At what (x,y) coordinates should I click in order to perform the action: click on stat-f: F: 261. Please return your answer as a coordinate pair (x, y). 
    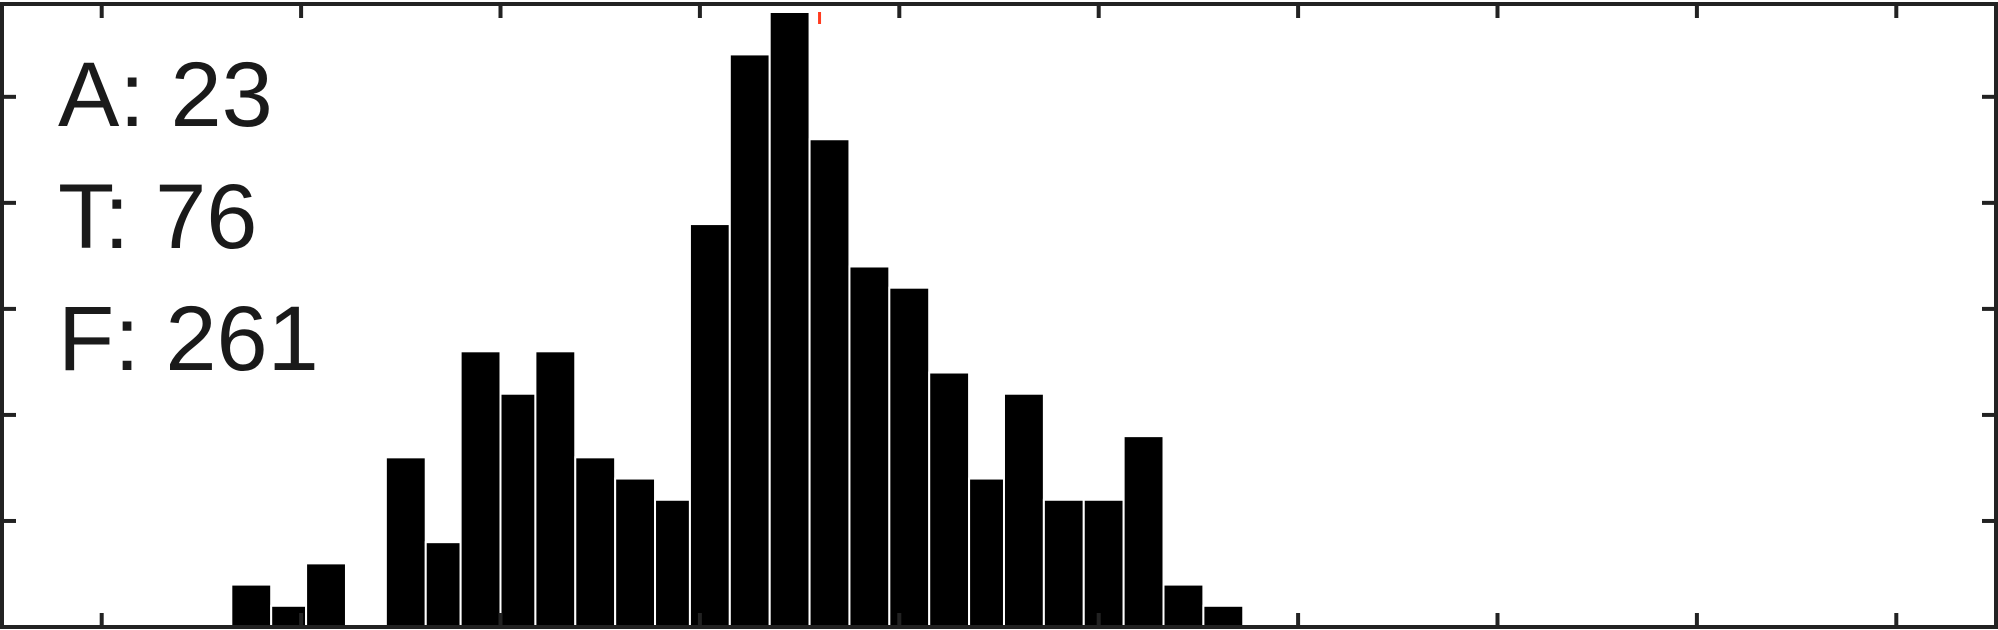
    Looking at the image, I should click on (188, 339).